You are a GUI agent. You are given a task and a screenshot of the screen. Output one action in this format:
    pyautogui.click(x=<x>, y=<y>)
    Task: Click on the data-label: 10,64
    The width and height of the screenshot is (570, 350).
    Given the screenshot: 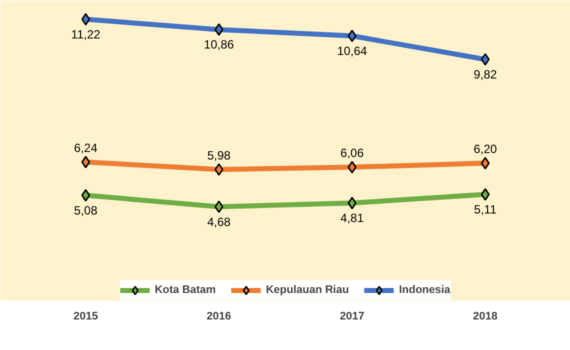 What is the action you would take?
    pyautogui.click(x=352, y=51)
    